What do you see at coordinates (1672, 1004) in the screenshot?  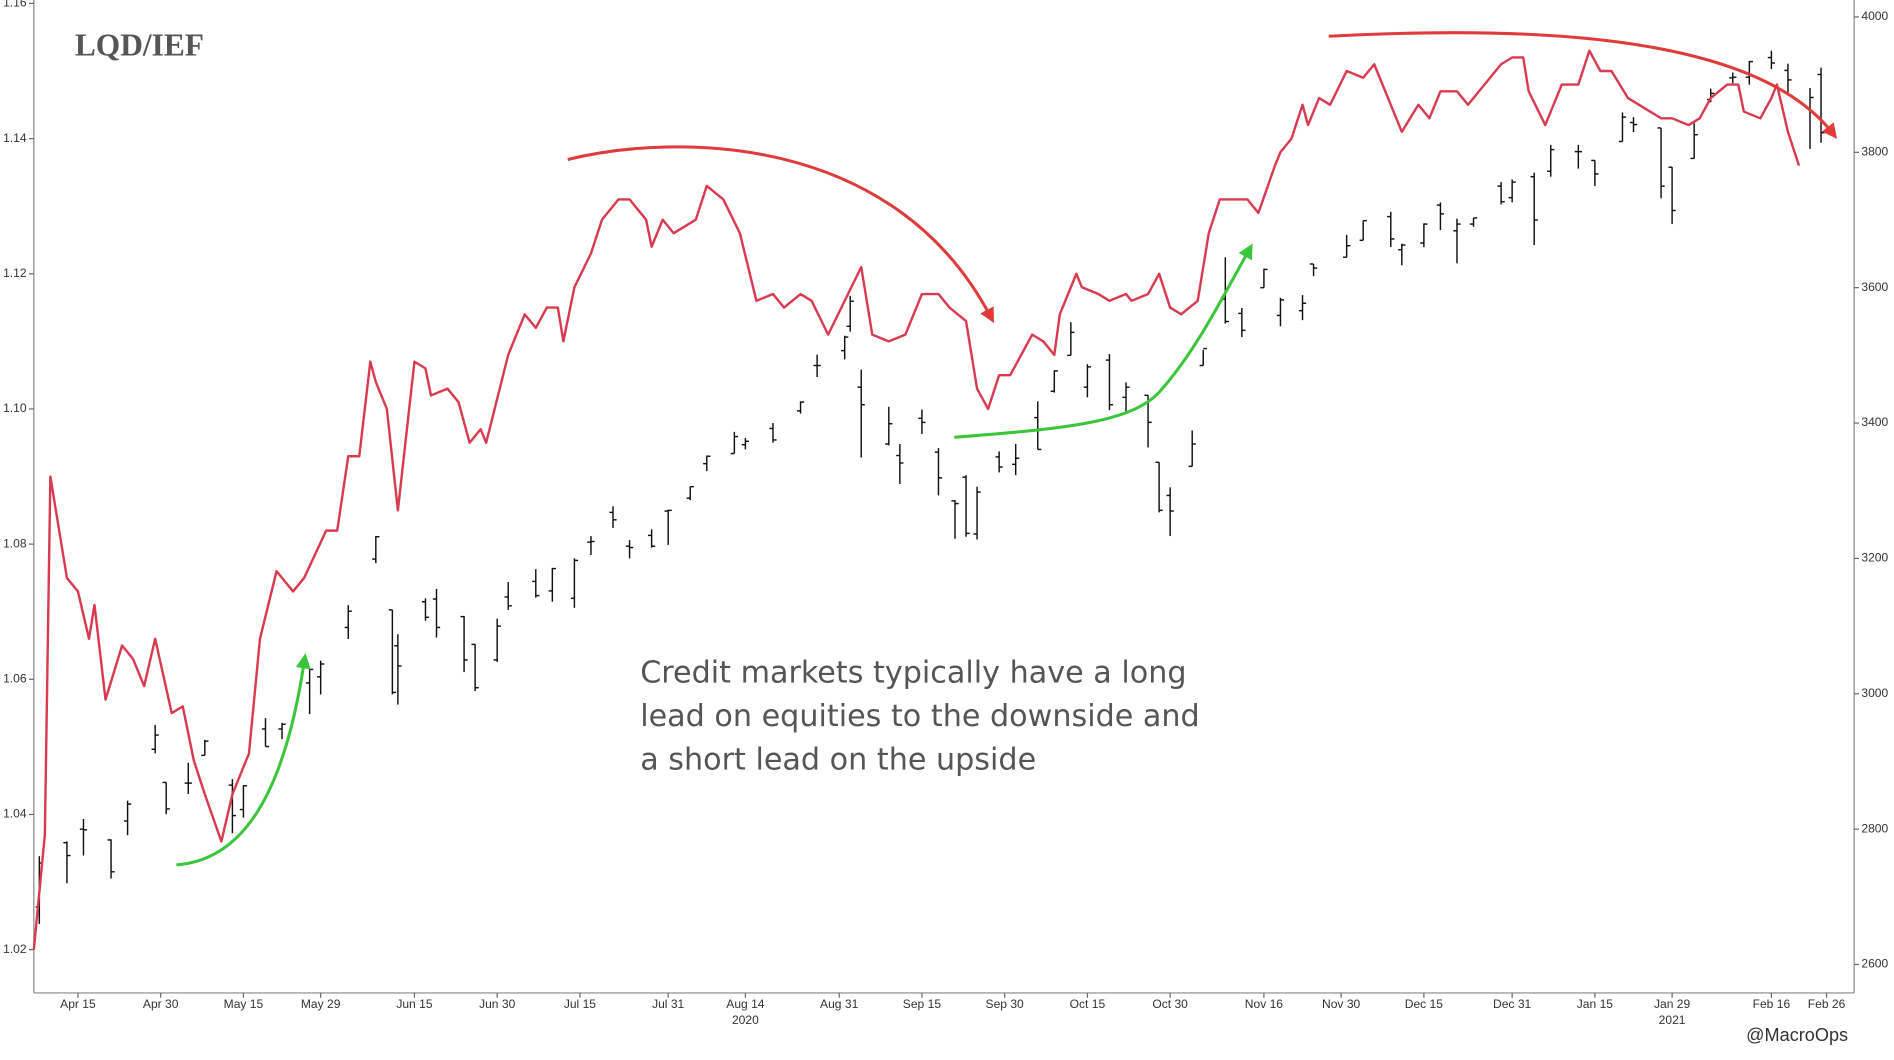 I see `x-tick-label: Jan 29` at bounding box center [1672, 1004].